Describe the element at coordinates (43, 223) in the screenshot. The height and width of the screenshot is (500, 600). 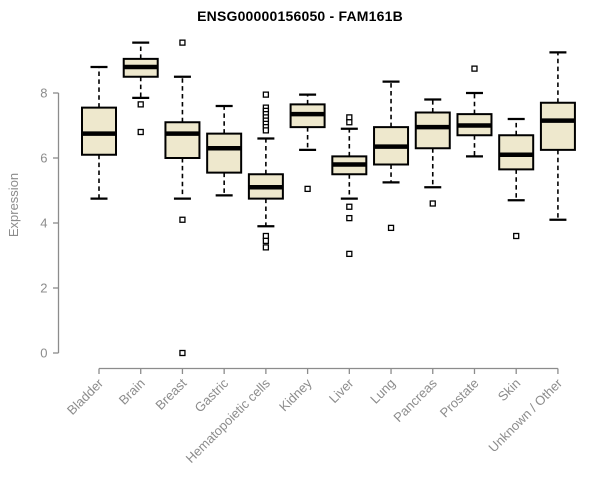
I see `y-axis-tick-label: 4` at that location.